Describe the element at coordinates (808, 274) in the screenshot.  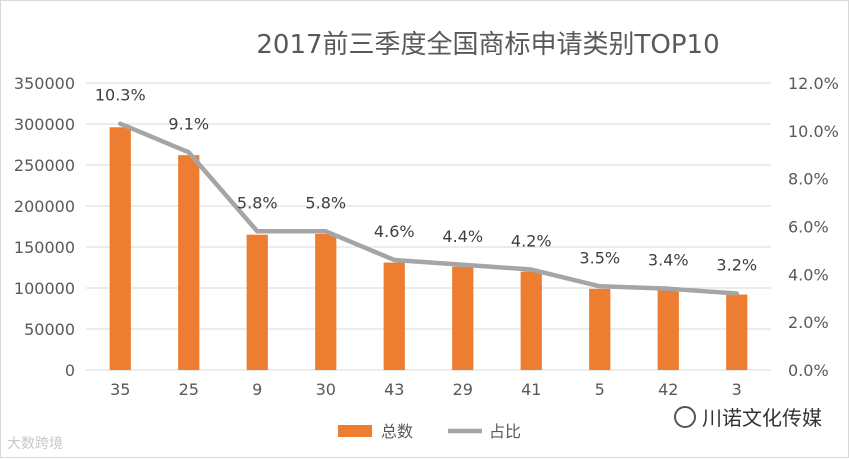
I see `y-right-tick-label: 4.0%` at that location.